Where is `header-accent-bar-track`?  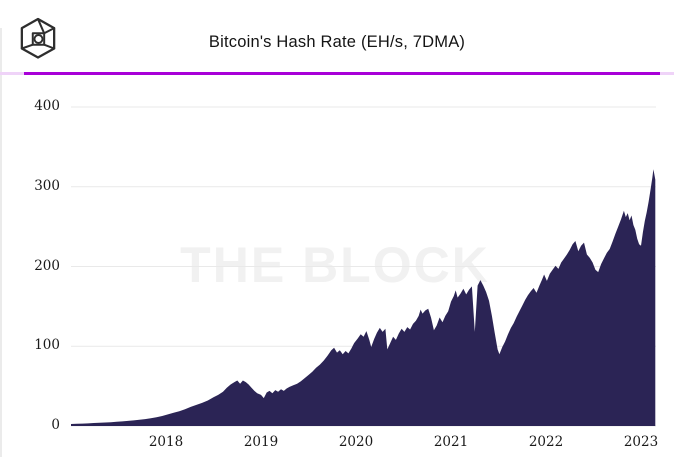 header-accent-bar-track is located at coordinates (337, 73).